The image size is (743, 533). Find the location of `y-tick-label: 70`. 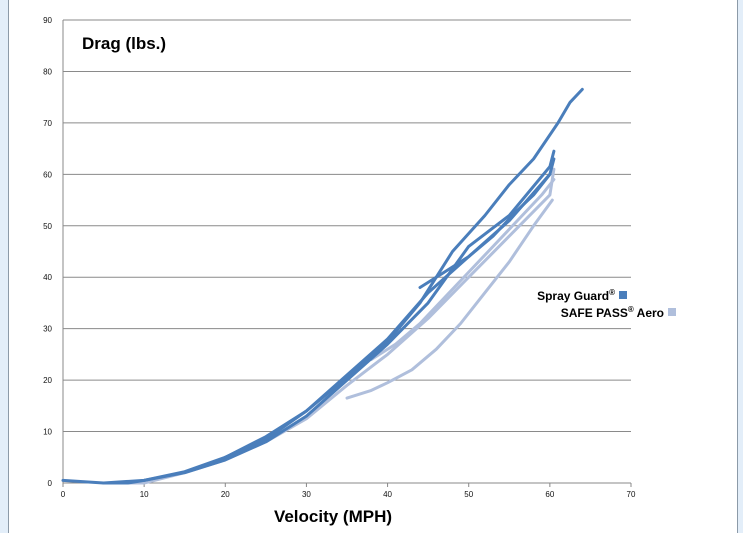

y-tick-label: 70 is located at coordinates (47, 123).